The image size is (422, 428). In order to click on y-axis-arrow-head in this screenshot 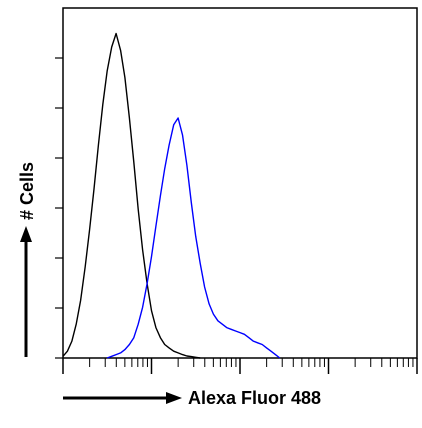, I will do `click(26, 234)`.